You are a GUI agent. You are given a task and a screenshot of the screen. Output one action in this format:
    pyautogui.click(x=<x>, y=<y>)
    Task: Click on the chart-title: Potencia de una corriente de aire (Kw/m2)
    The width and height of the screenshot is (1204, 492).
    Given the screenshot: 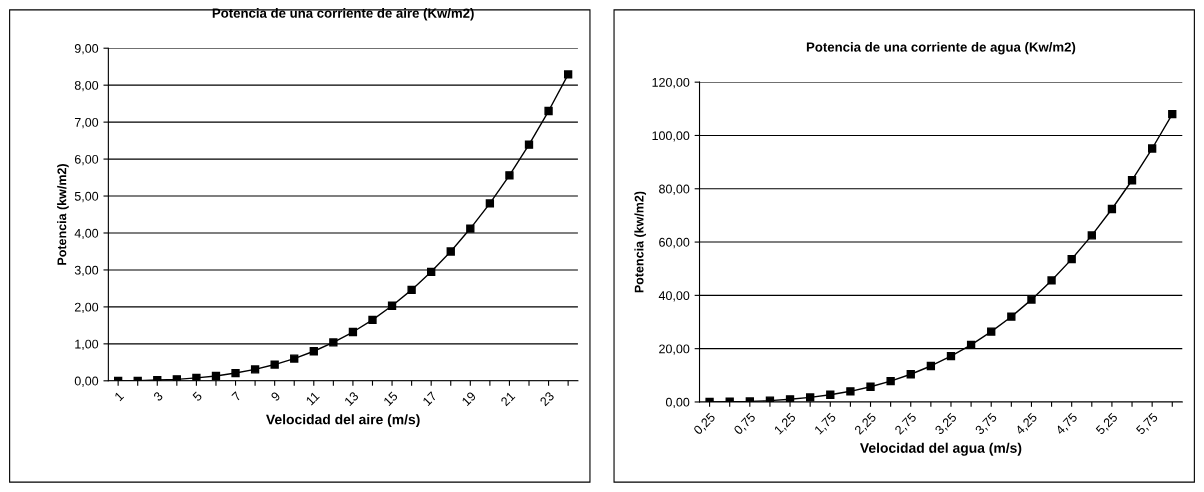 What is the action you would take?
    pyautogui.click(x=343, y=14)
    